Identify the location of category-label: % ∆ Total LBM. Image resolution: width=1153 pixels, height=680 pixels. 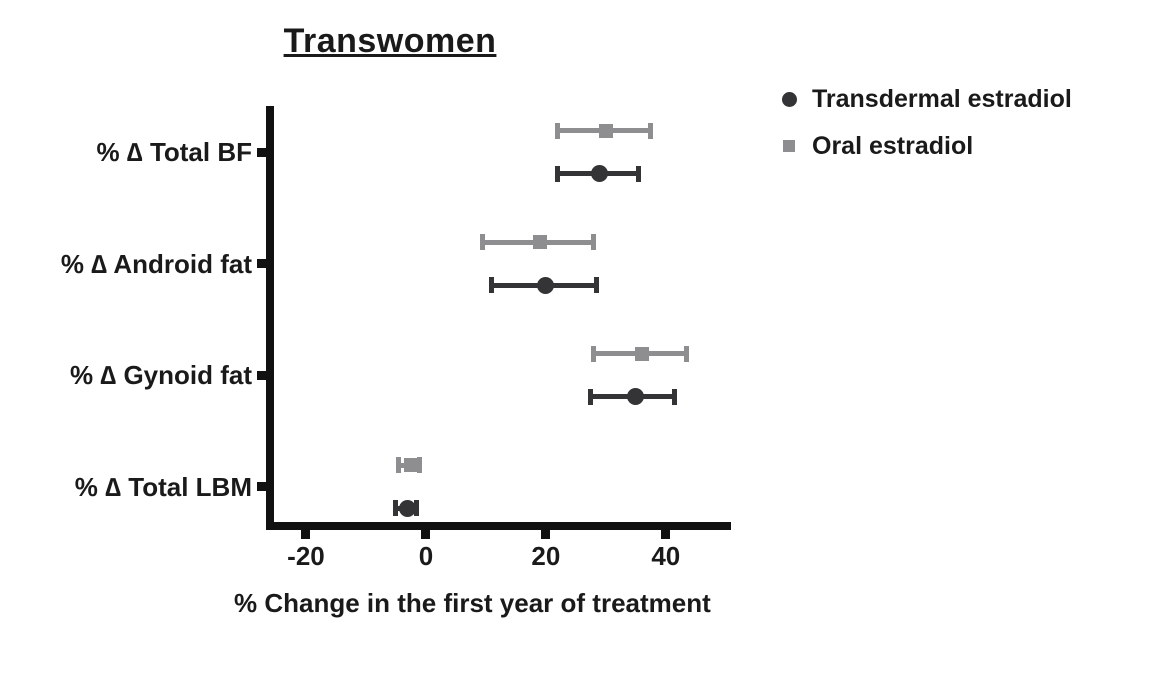
(163, 486).